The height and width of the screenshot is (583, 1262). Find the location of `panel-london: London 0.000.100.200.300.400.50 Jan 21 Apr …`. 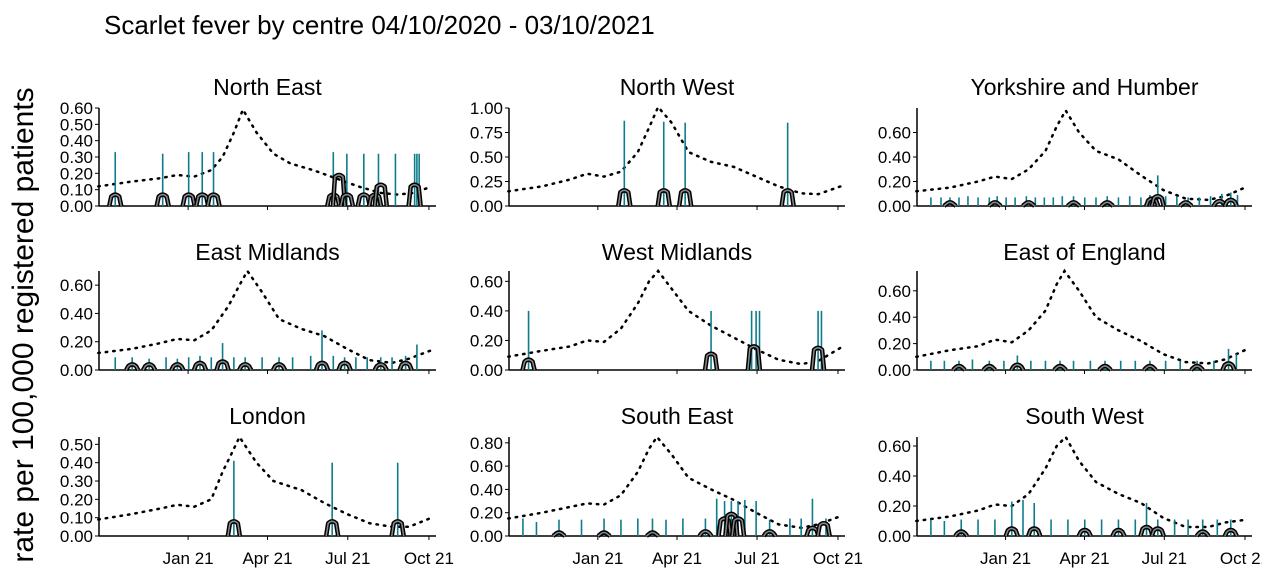

panel-london: London 0.000.100.200.300.400.50 Jan 21 Apr … is located at coordinates (257, 485).